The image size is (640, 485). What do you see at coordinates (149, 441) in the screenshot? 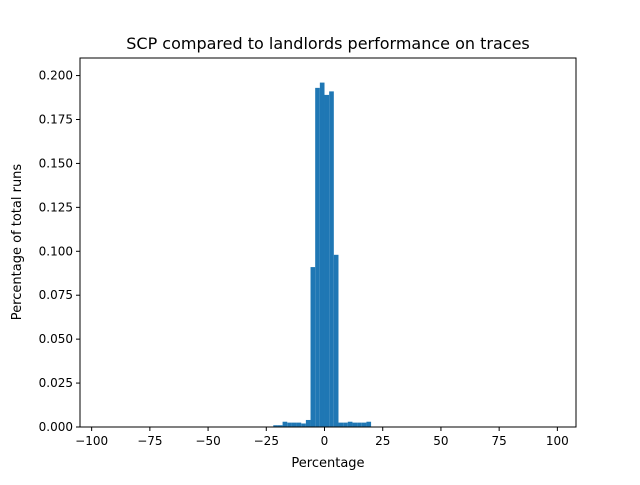
I see `x-tick-label: −75` at bounding box center [149, 441].